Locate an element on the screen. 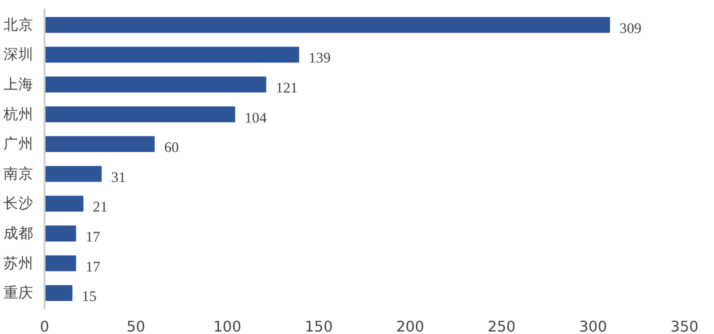 The image size is (714, 334). y-tick-label: 上海 is located at coordinates (19, 84).